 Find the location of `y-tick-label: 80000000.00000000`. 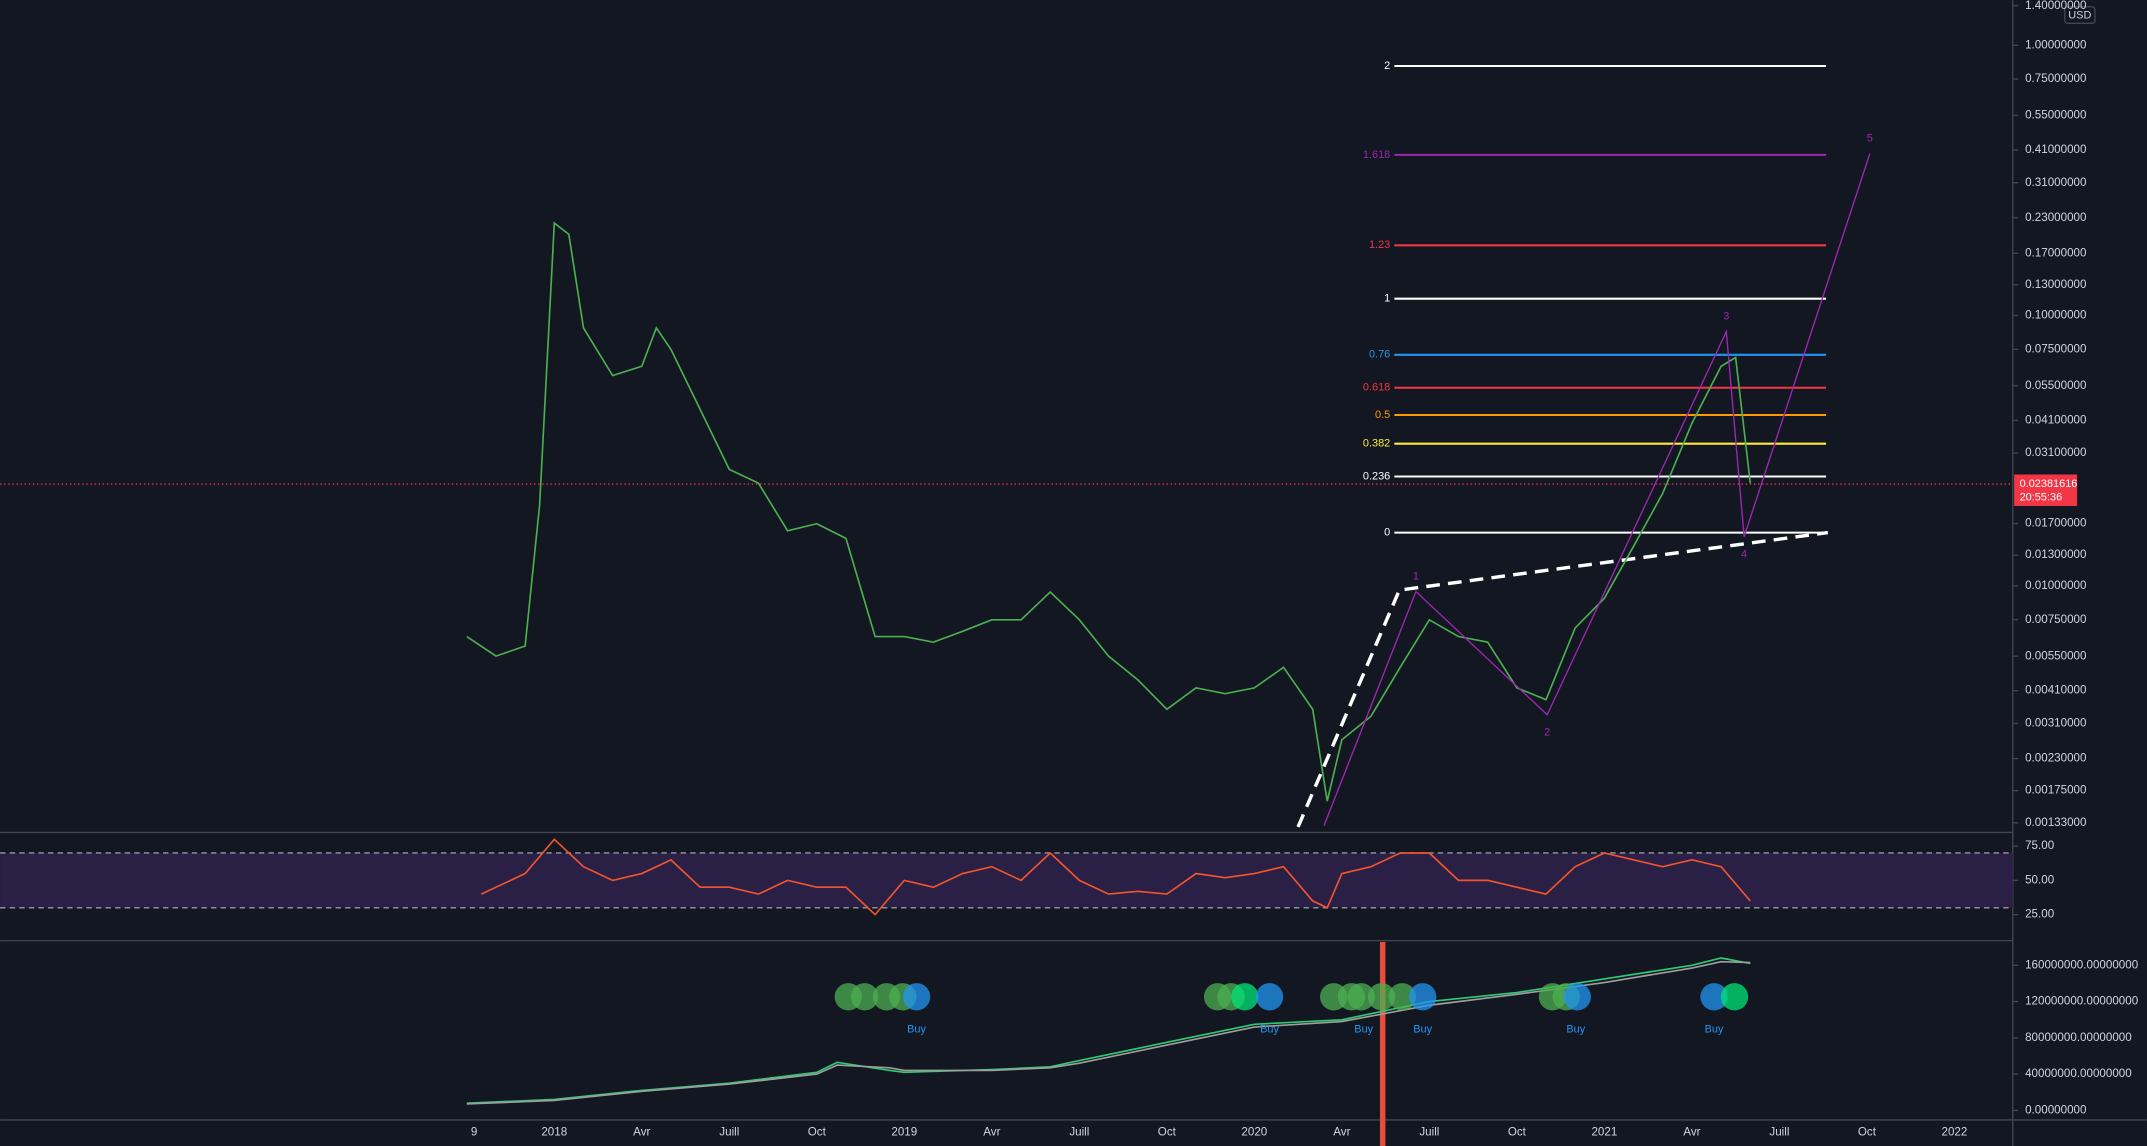

y-tick-label: 80000000.00000000 is located at coordinates (2078, 1037).